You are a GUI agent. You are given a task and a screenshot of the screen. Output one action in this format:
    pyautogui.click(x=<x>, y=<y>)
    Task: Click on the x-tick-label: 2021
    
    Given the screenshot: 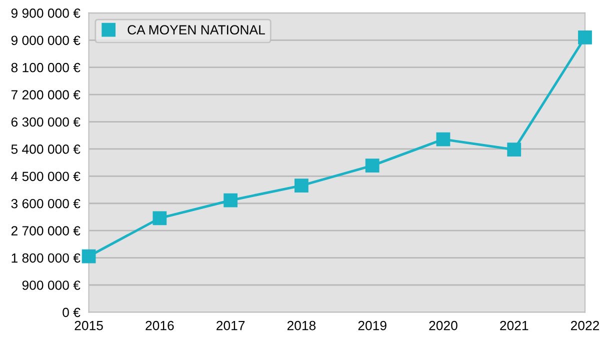 What is the action you would take?
    pyautogui.click(x=514, y=325)
    